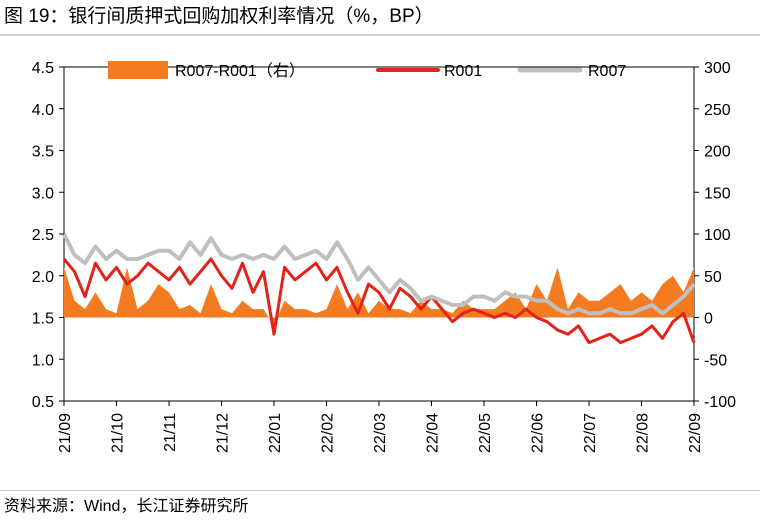  Describe the element at coordinates (240, 71) in the screenshot. I see `legend-label: R007-R001（右）` at that location.